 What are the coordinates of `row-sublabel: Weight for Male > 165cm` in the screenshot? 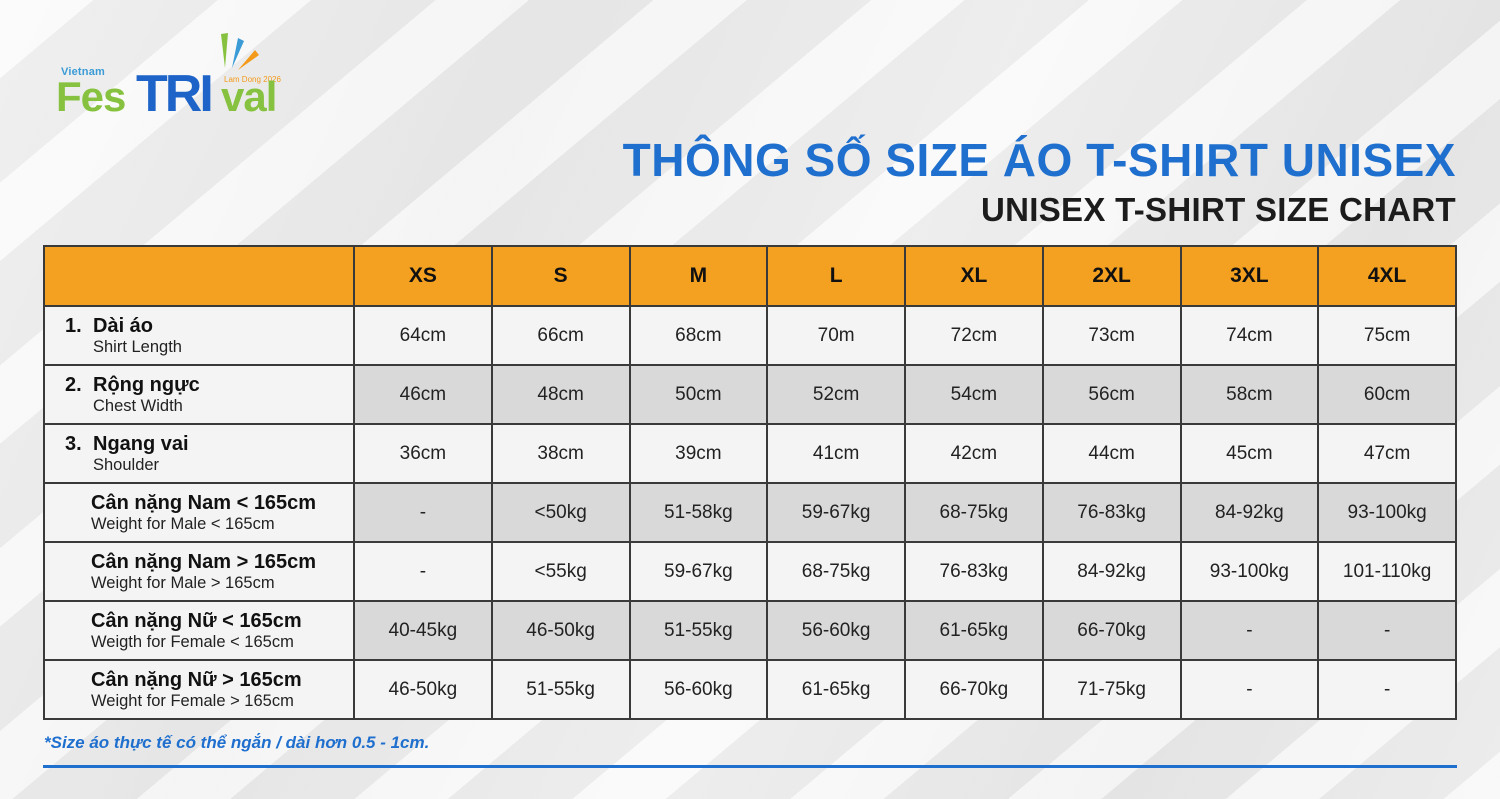 It's located at (183, 582).